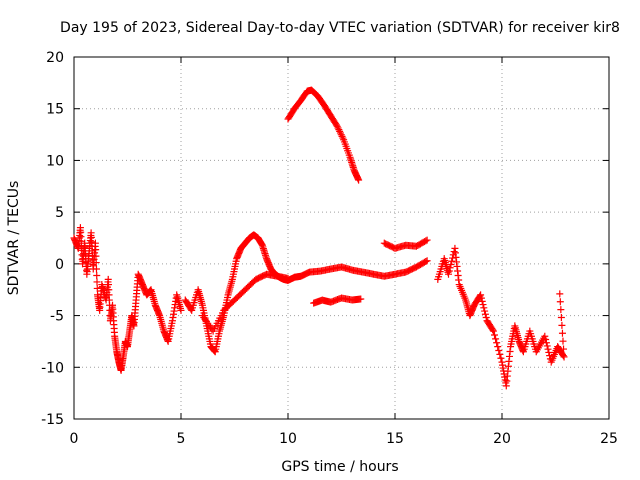 Image resolution: width=640 pixels, height=480 pixels. I want to click on y-tick-label: 10, so click(55, 161).